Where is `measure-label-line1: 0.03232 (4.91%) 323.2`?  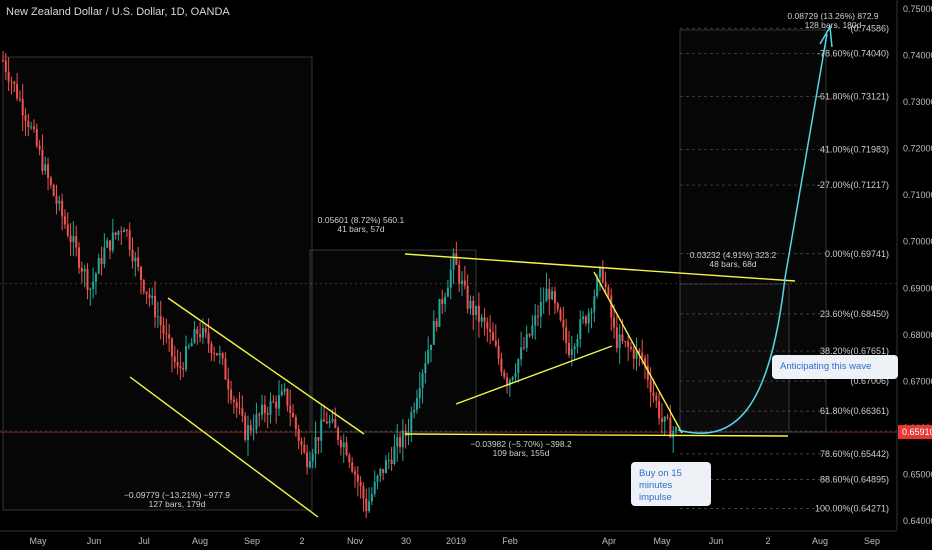 measure-label-line1: 0.03232 (4.91%) 323.2 is located at coordinates (733, 255).